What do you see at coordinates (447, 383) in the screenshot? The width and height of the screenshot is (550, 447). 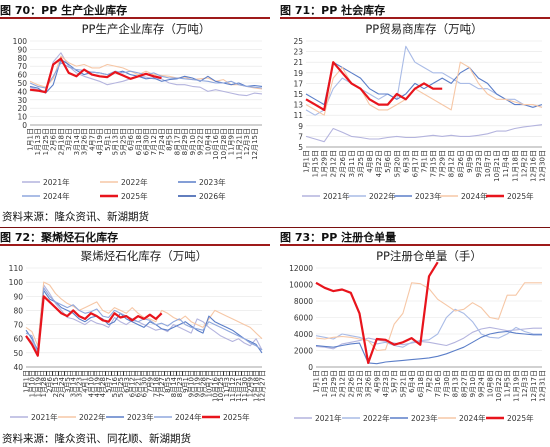 I see `x-tick-label: 7月30日` at bounding box center [447, 383].